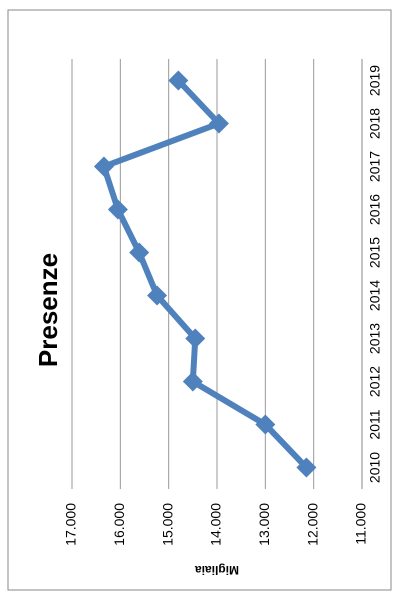 The height and width of the screenshot is (597, 408). Describe the element at coordinates (119, 524) in the screenshot. I see `y-tick-label: 16.000` at that location.